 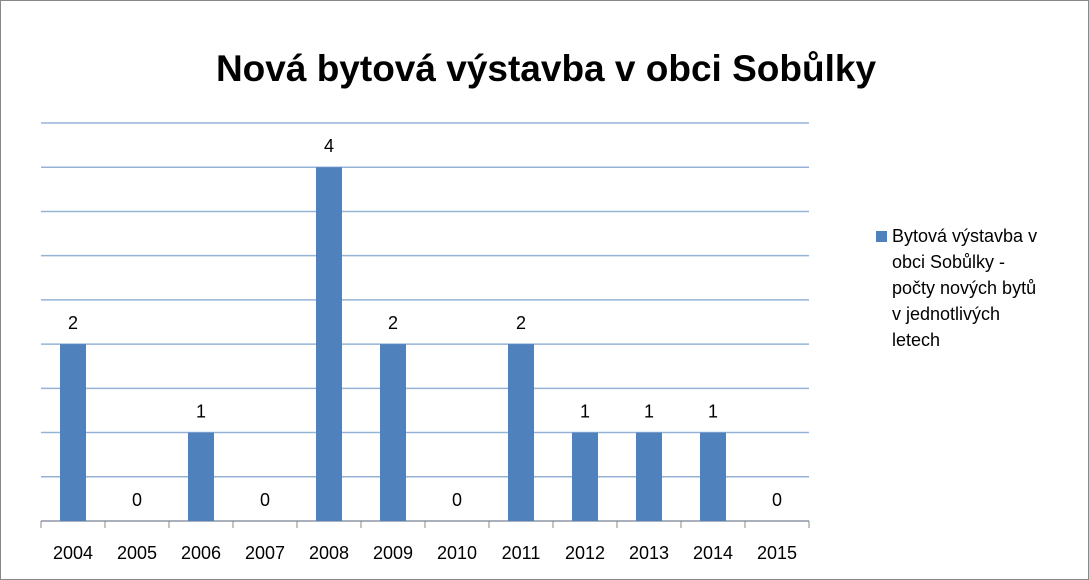 What do you see at coordinates (585, 553) in the screenshot?
I see `x-tick-label: 2012` at bounding box center [585, 553].